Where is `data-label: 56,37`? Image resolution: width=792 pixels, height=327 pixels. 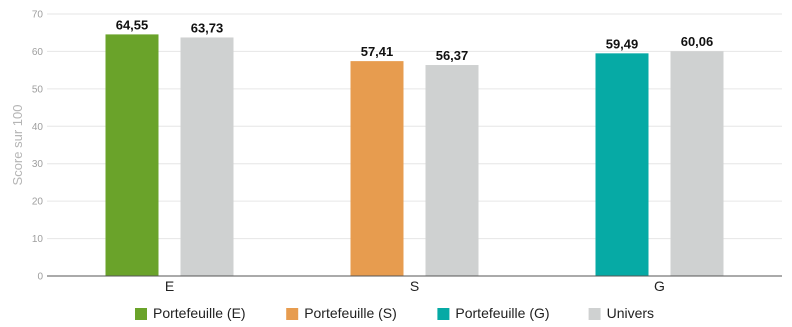
data-label: 56,37 is located at coordinates (452, 55).